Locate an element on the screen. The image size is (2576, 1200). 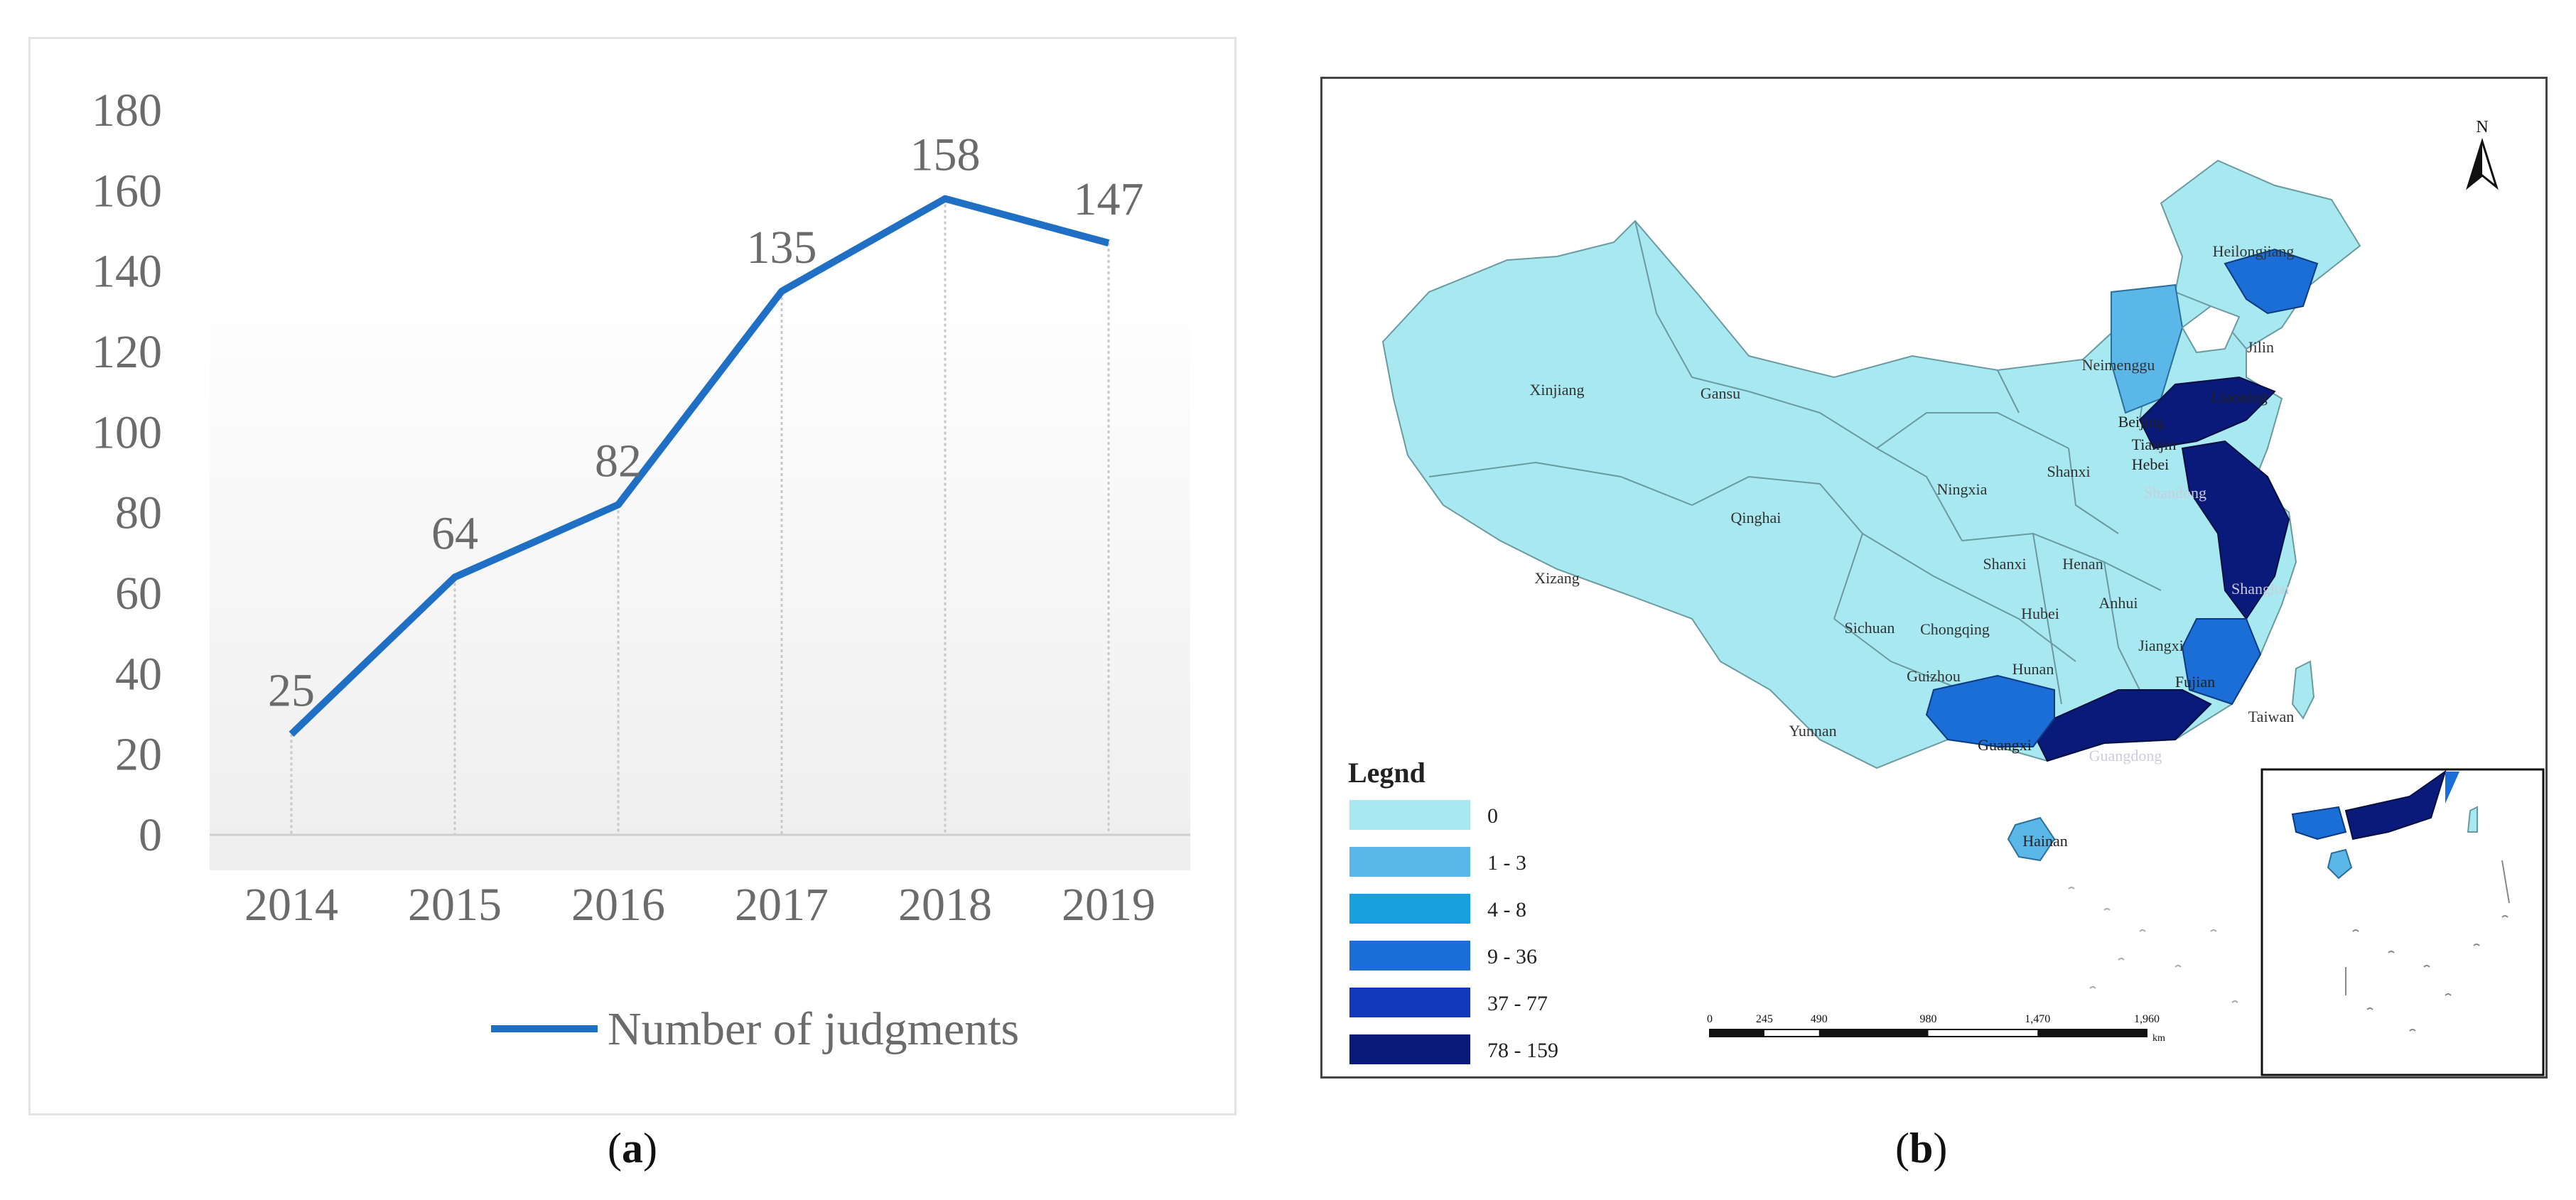
province-label: Shanghai is located at coordinates (2260, 589).